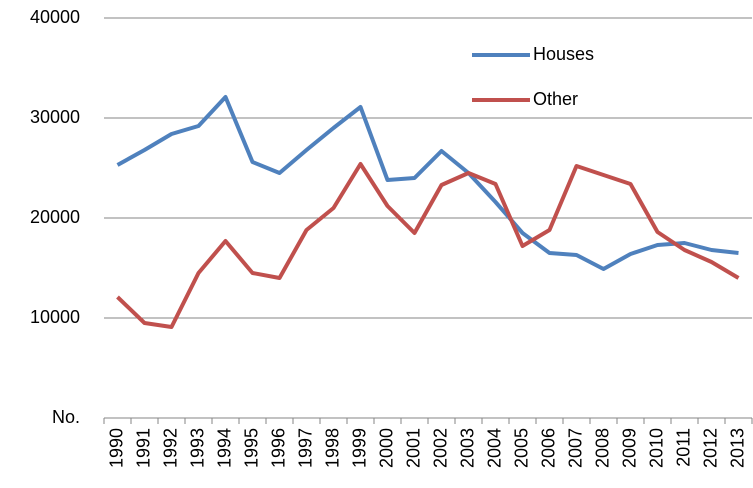 This screenshot has width=753, height=488. I want to click on x-tick-label: 2006, so click(548, 448).